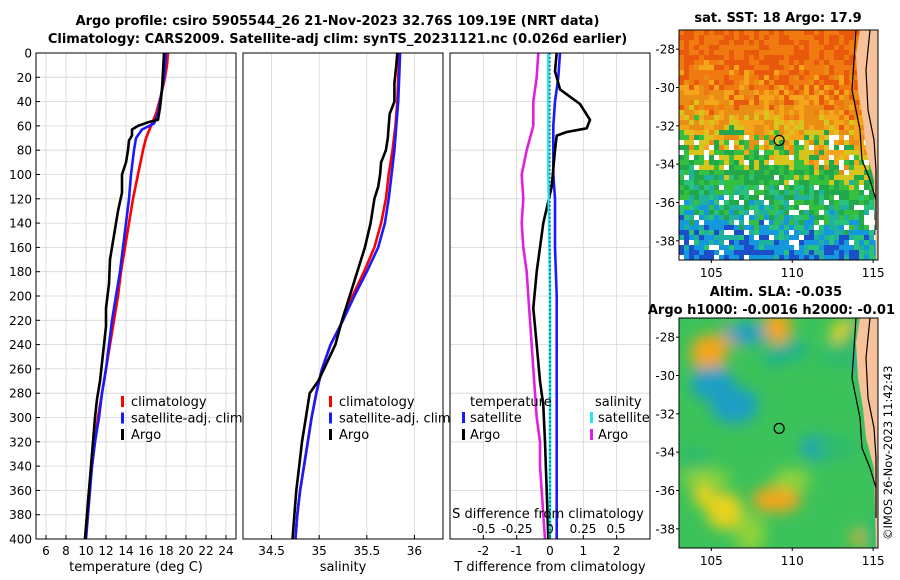  Describe the element at coordinates (711, 561) in the screenshot. I see `map-x-tick-label: 105` at that location.